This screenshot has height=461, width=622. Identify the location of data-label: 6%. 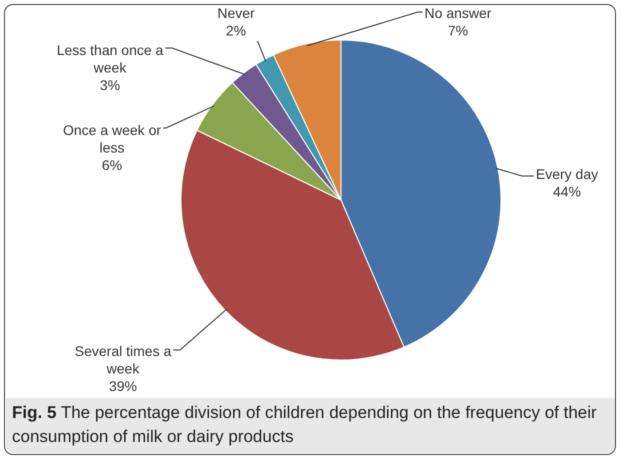
(112, 164).